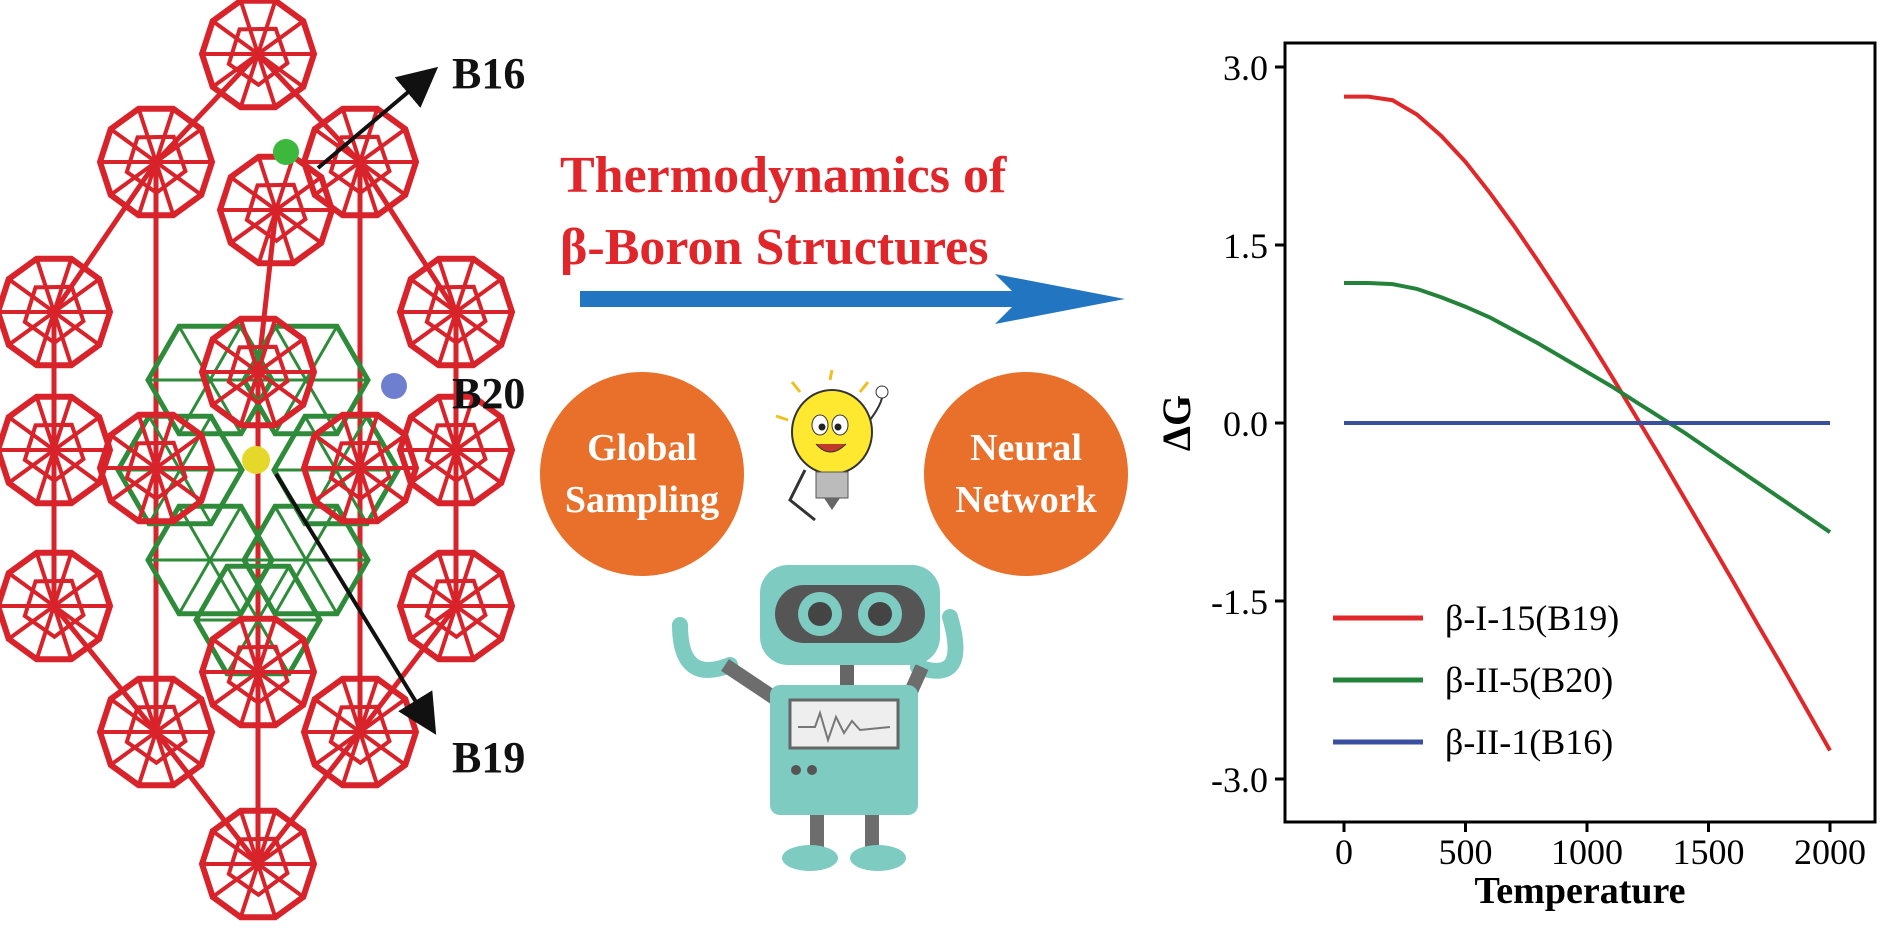 Image resolution: width=1880 pixels, height=945 pixels. Describe the element at coordinates (1245, 246) in the screenshot. I see `y-tick-label: 1.5` at that location.